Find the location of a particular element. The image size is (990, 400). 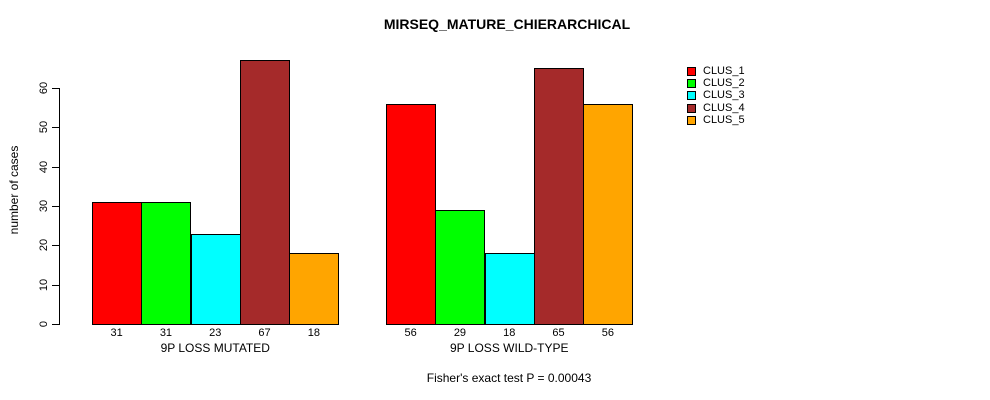

annotation-text: Fisher's exact test P = 0.00043 is located at coordinates (509, 378).